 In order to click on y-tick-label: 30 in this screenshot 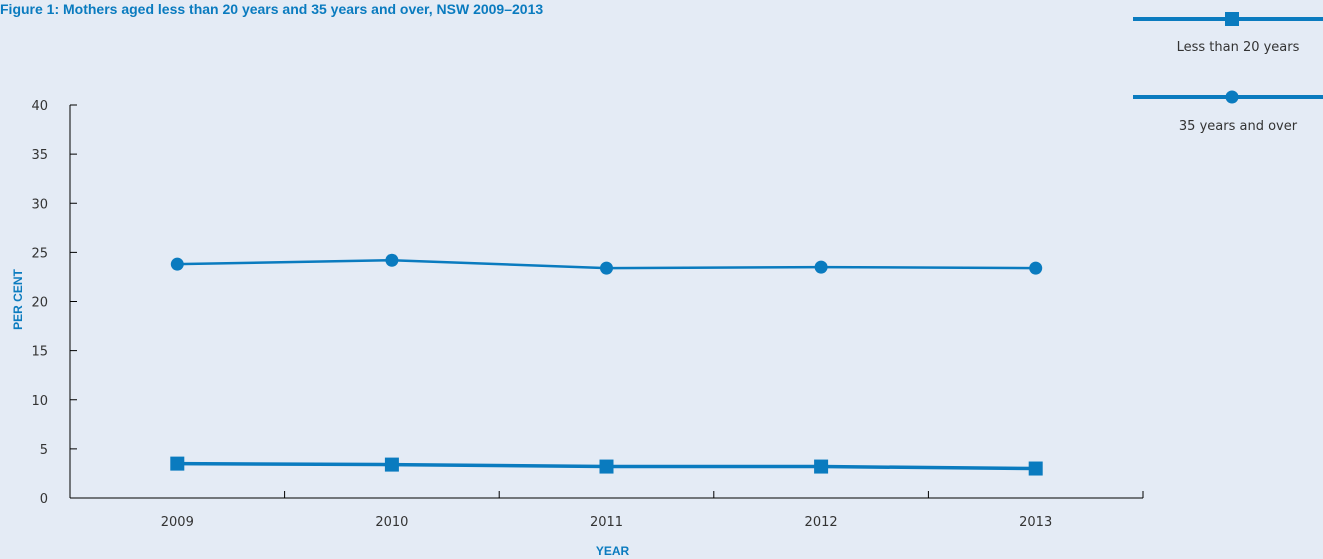, I will do `click(39, 204)`.